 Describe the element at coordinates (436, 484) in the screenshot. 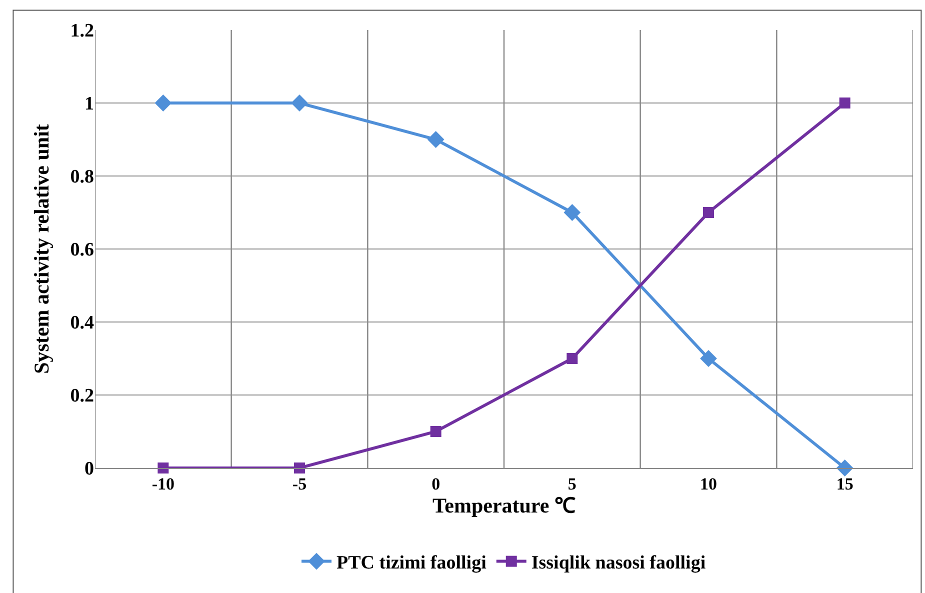

I see `x-tick-label: 0` at that location.